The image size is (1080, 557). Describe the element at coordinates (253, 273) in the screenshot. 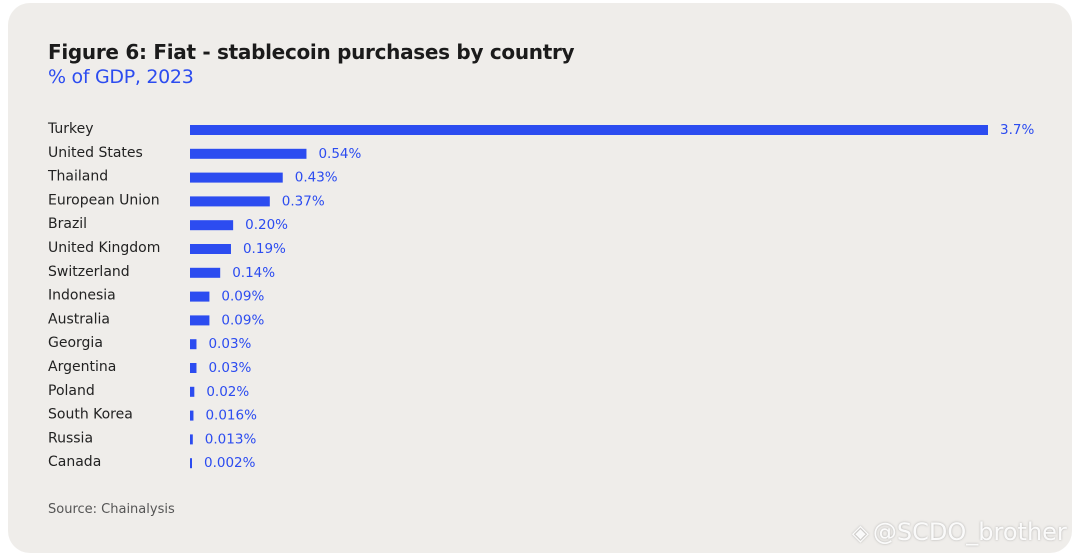

I see `value-label: 0.14%` at that location.